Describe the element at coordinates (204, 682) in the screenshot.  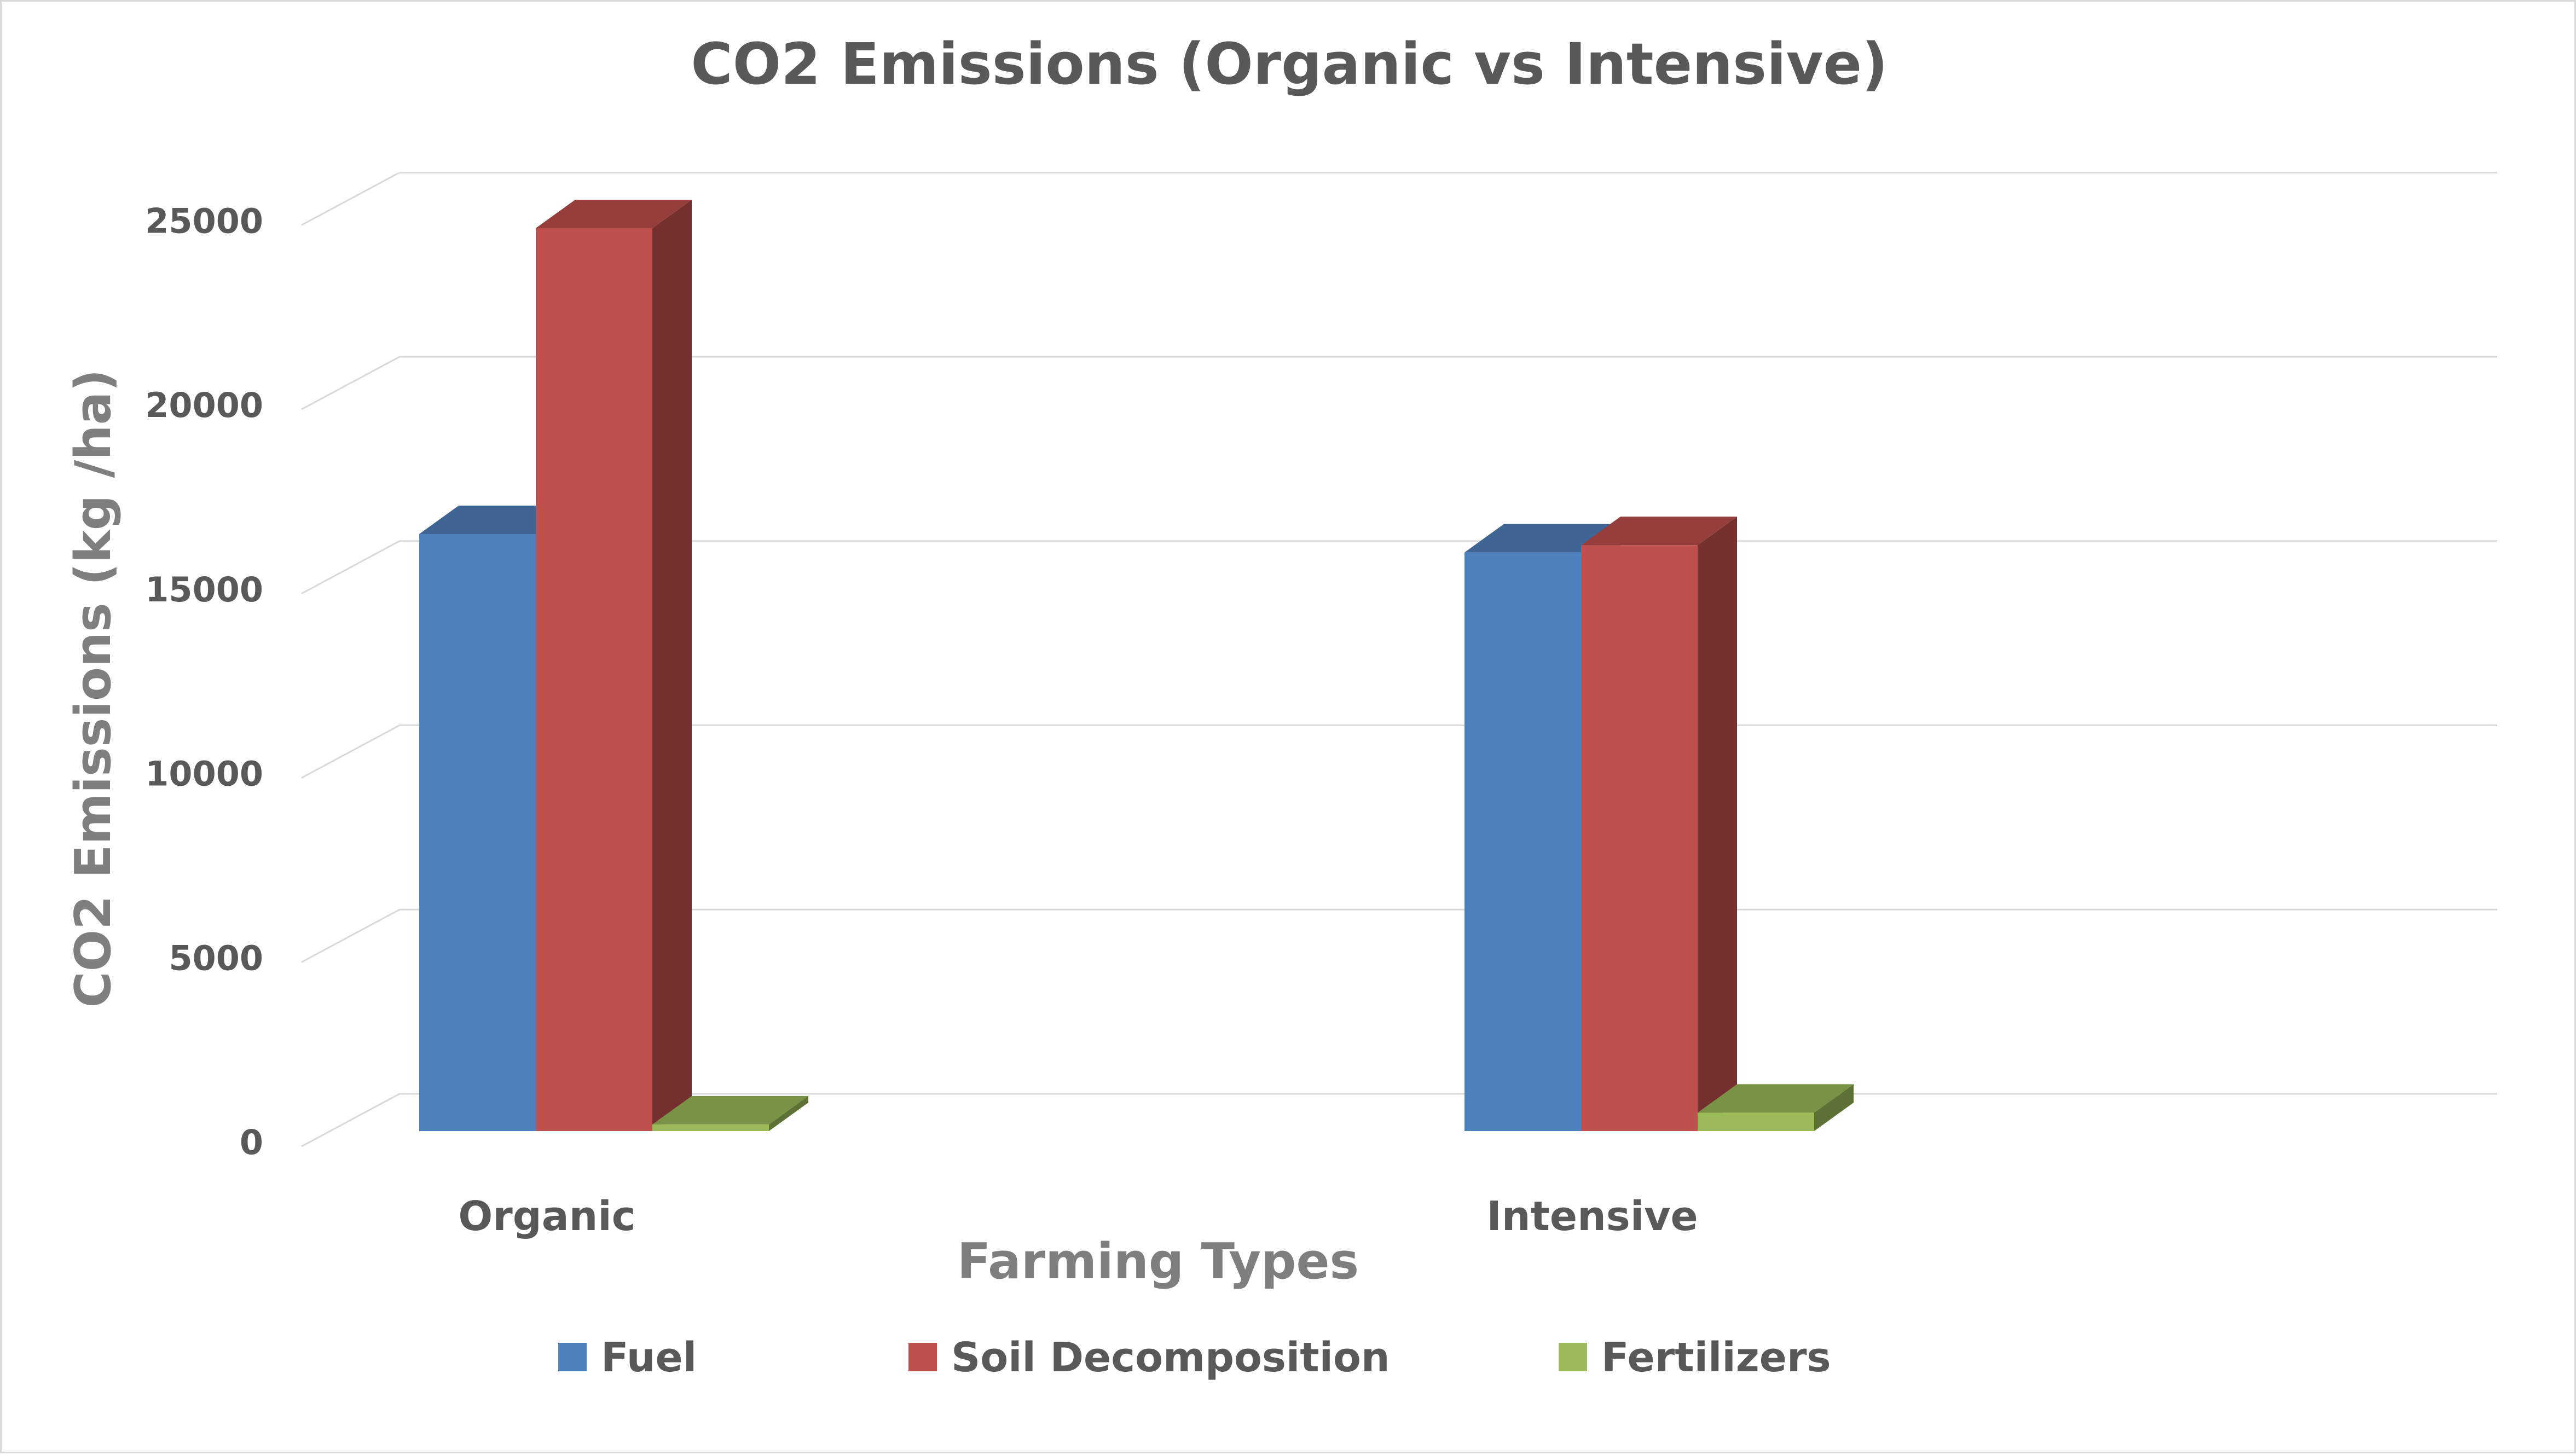
I see `y-axis-ticks: 0 5000 10000 15000 20000 25000` at that location.